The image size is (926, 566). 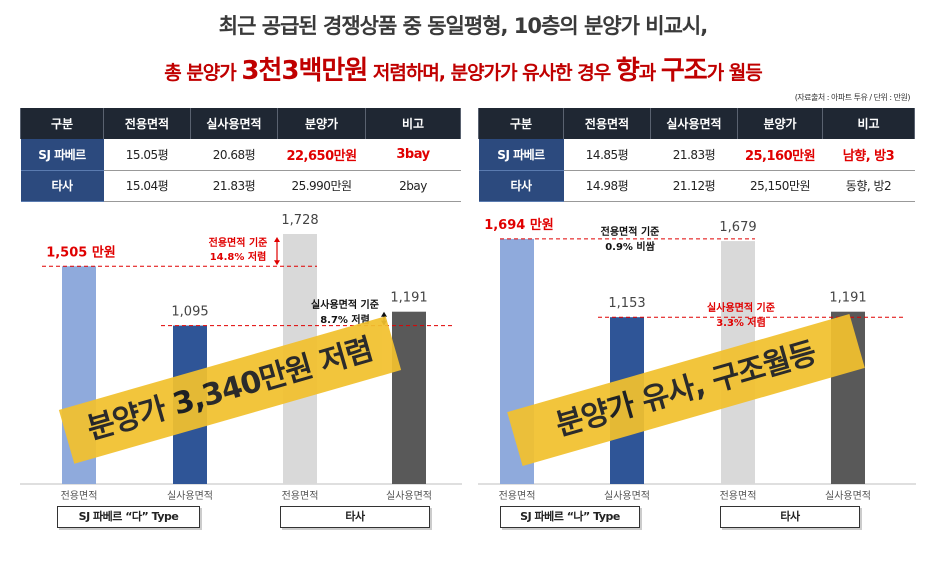 What do you see at coordinates (780, 186) in the screenshot?
I see `table-cell: 25,150만원` at bounding box center [780, 186].